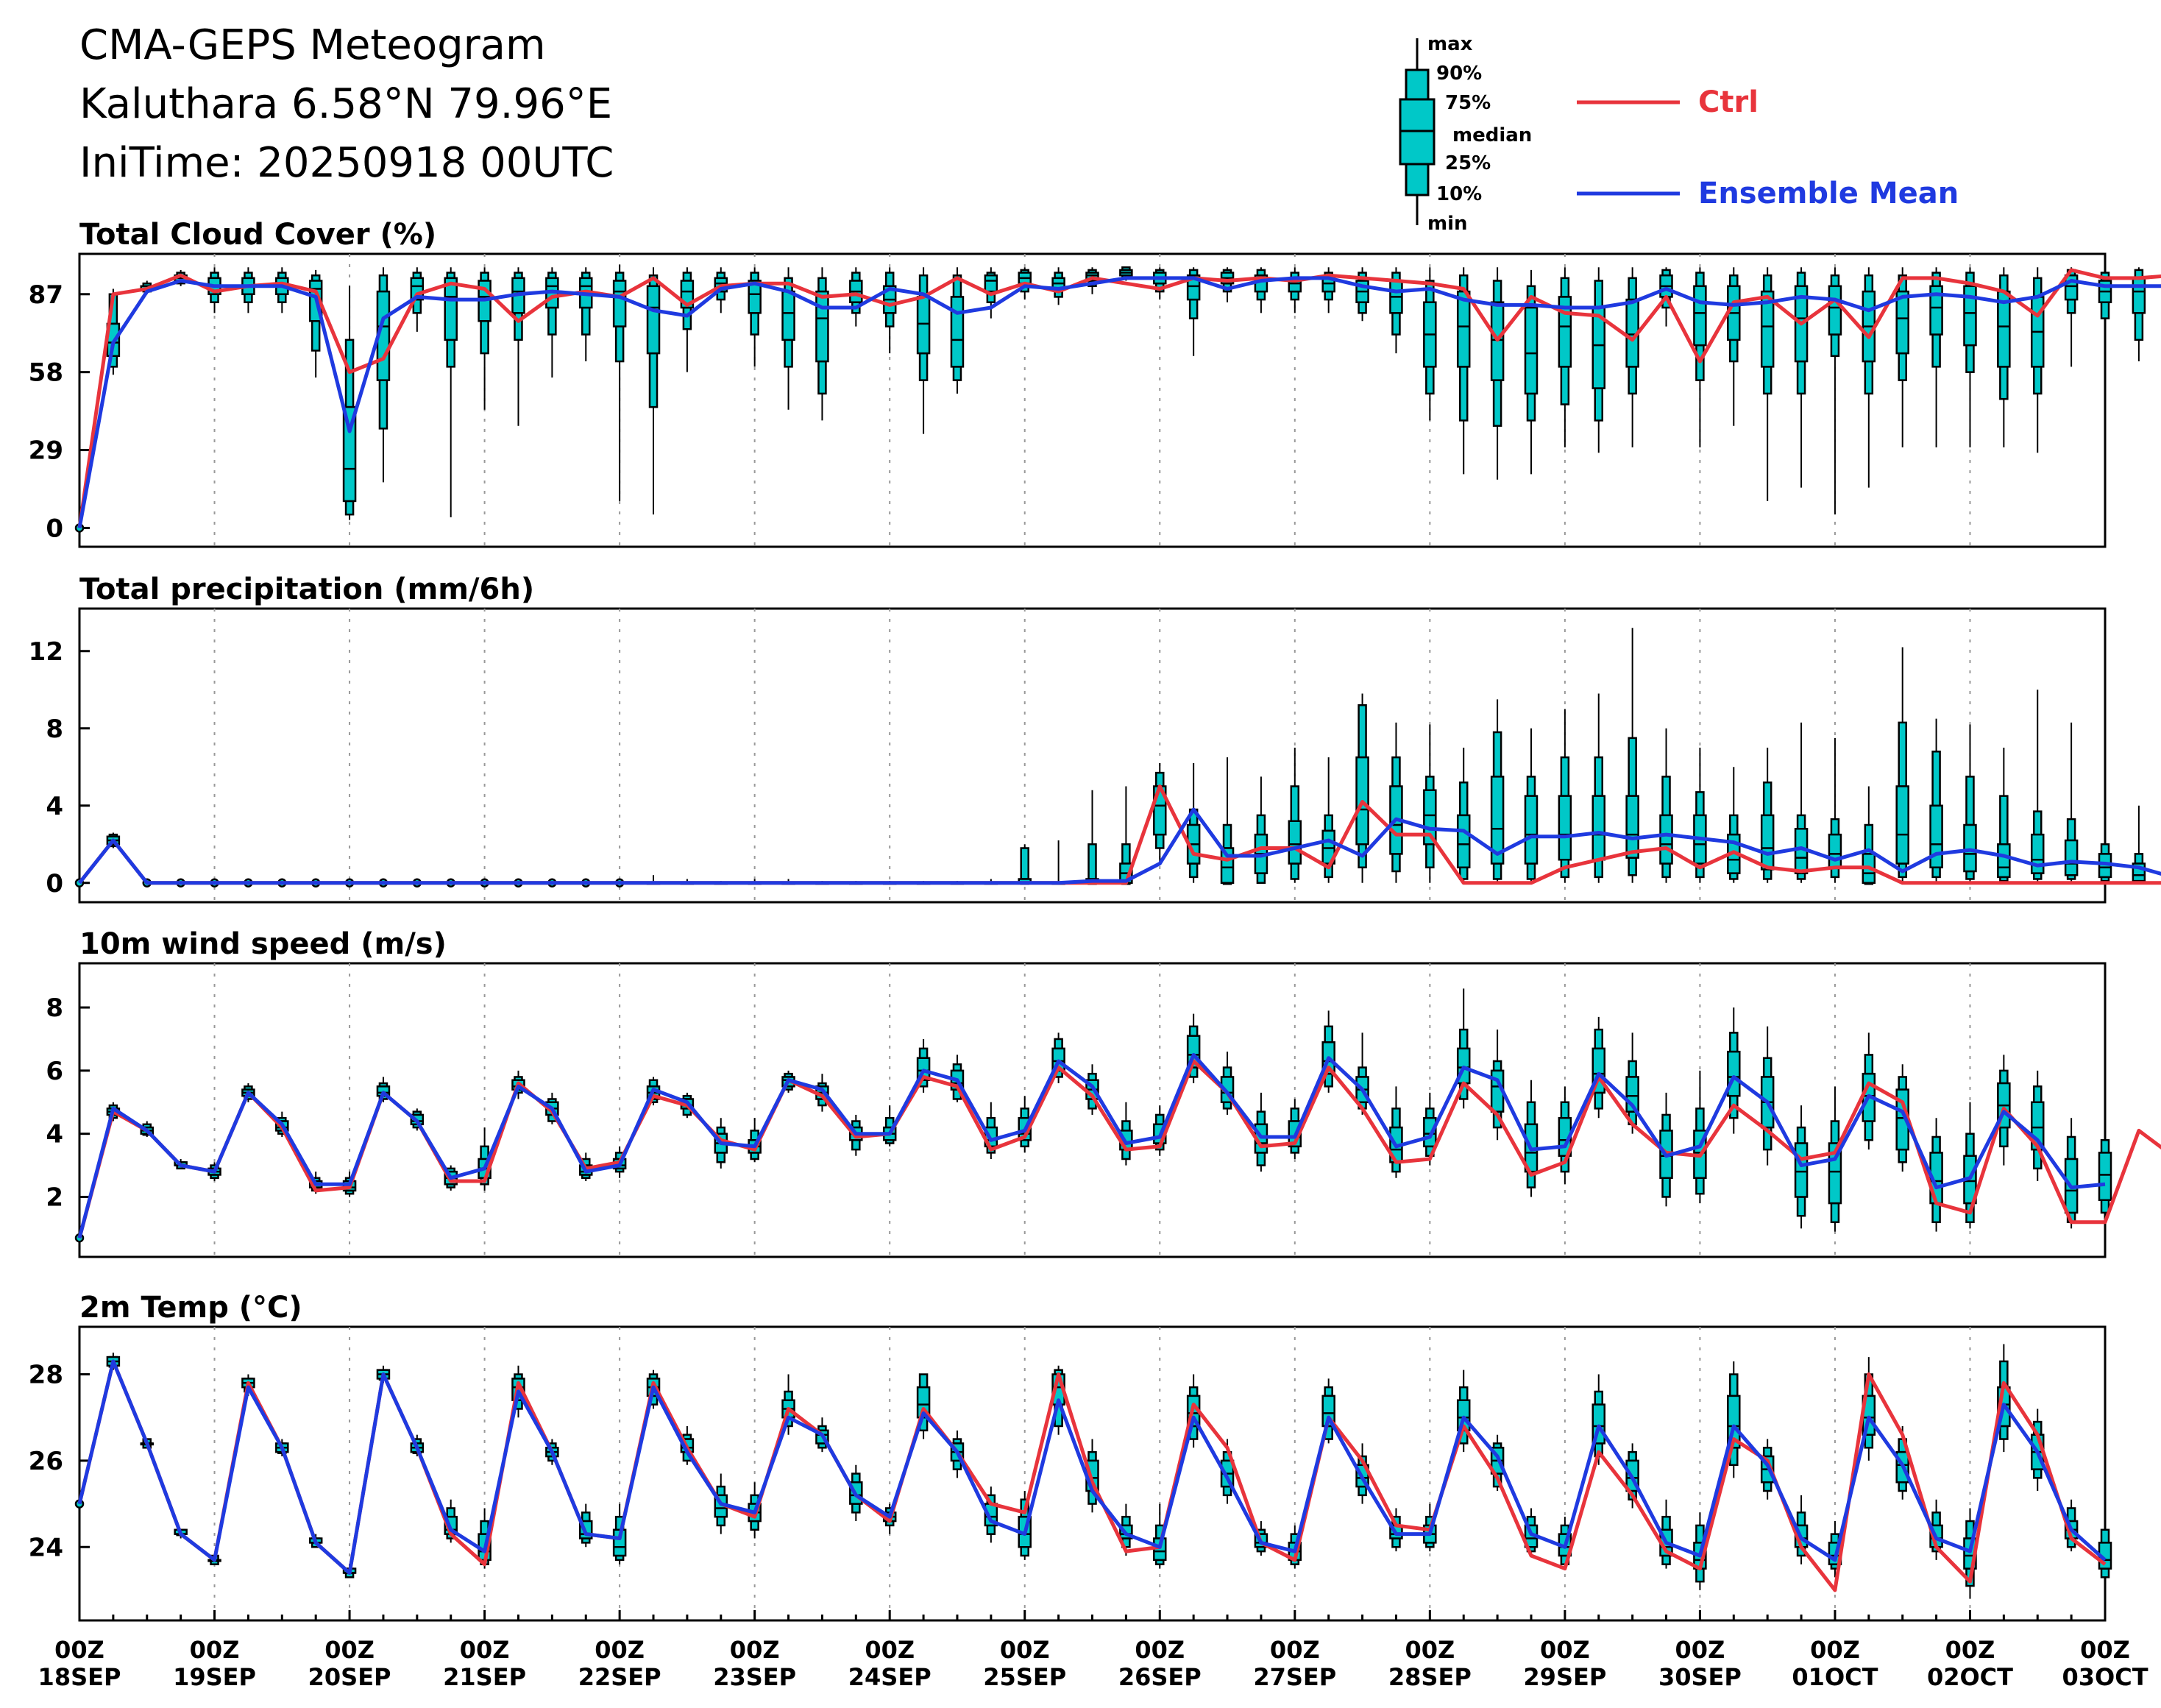  What do you see at coordinates (1119, 398) in the screenshot?
I see `ctrl-line` at bounding box center [1119, 398].